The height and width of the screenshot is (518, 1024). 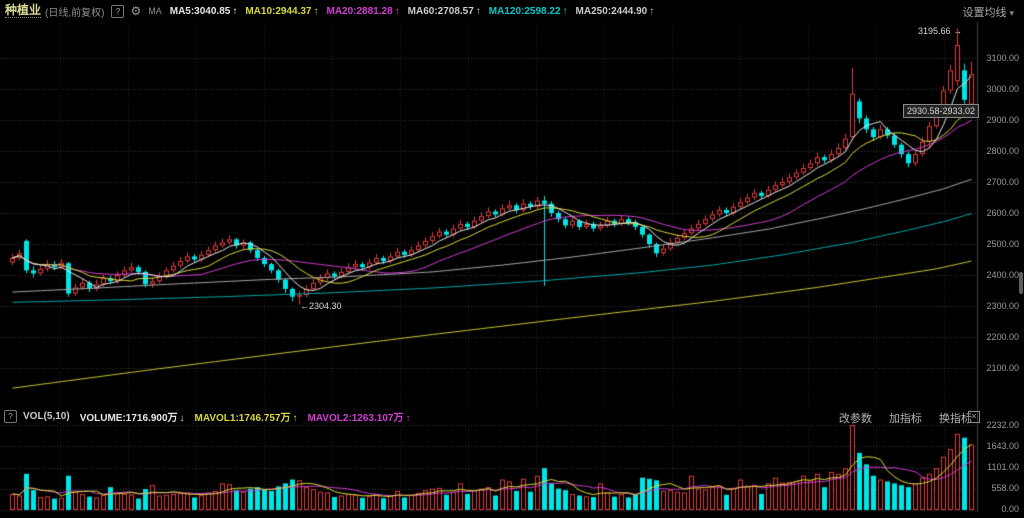 I want to click on change-params-button: 改参数, so click(x=855, y=419).